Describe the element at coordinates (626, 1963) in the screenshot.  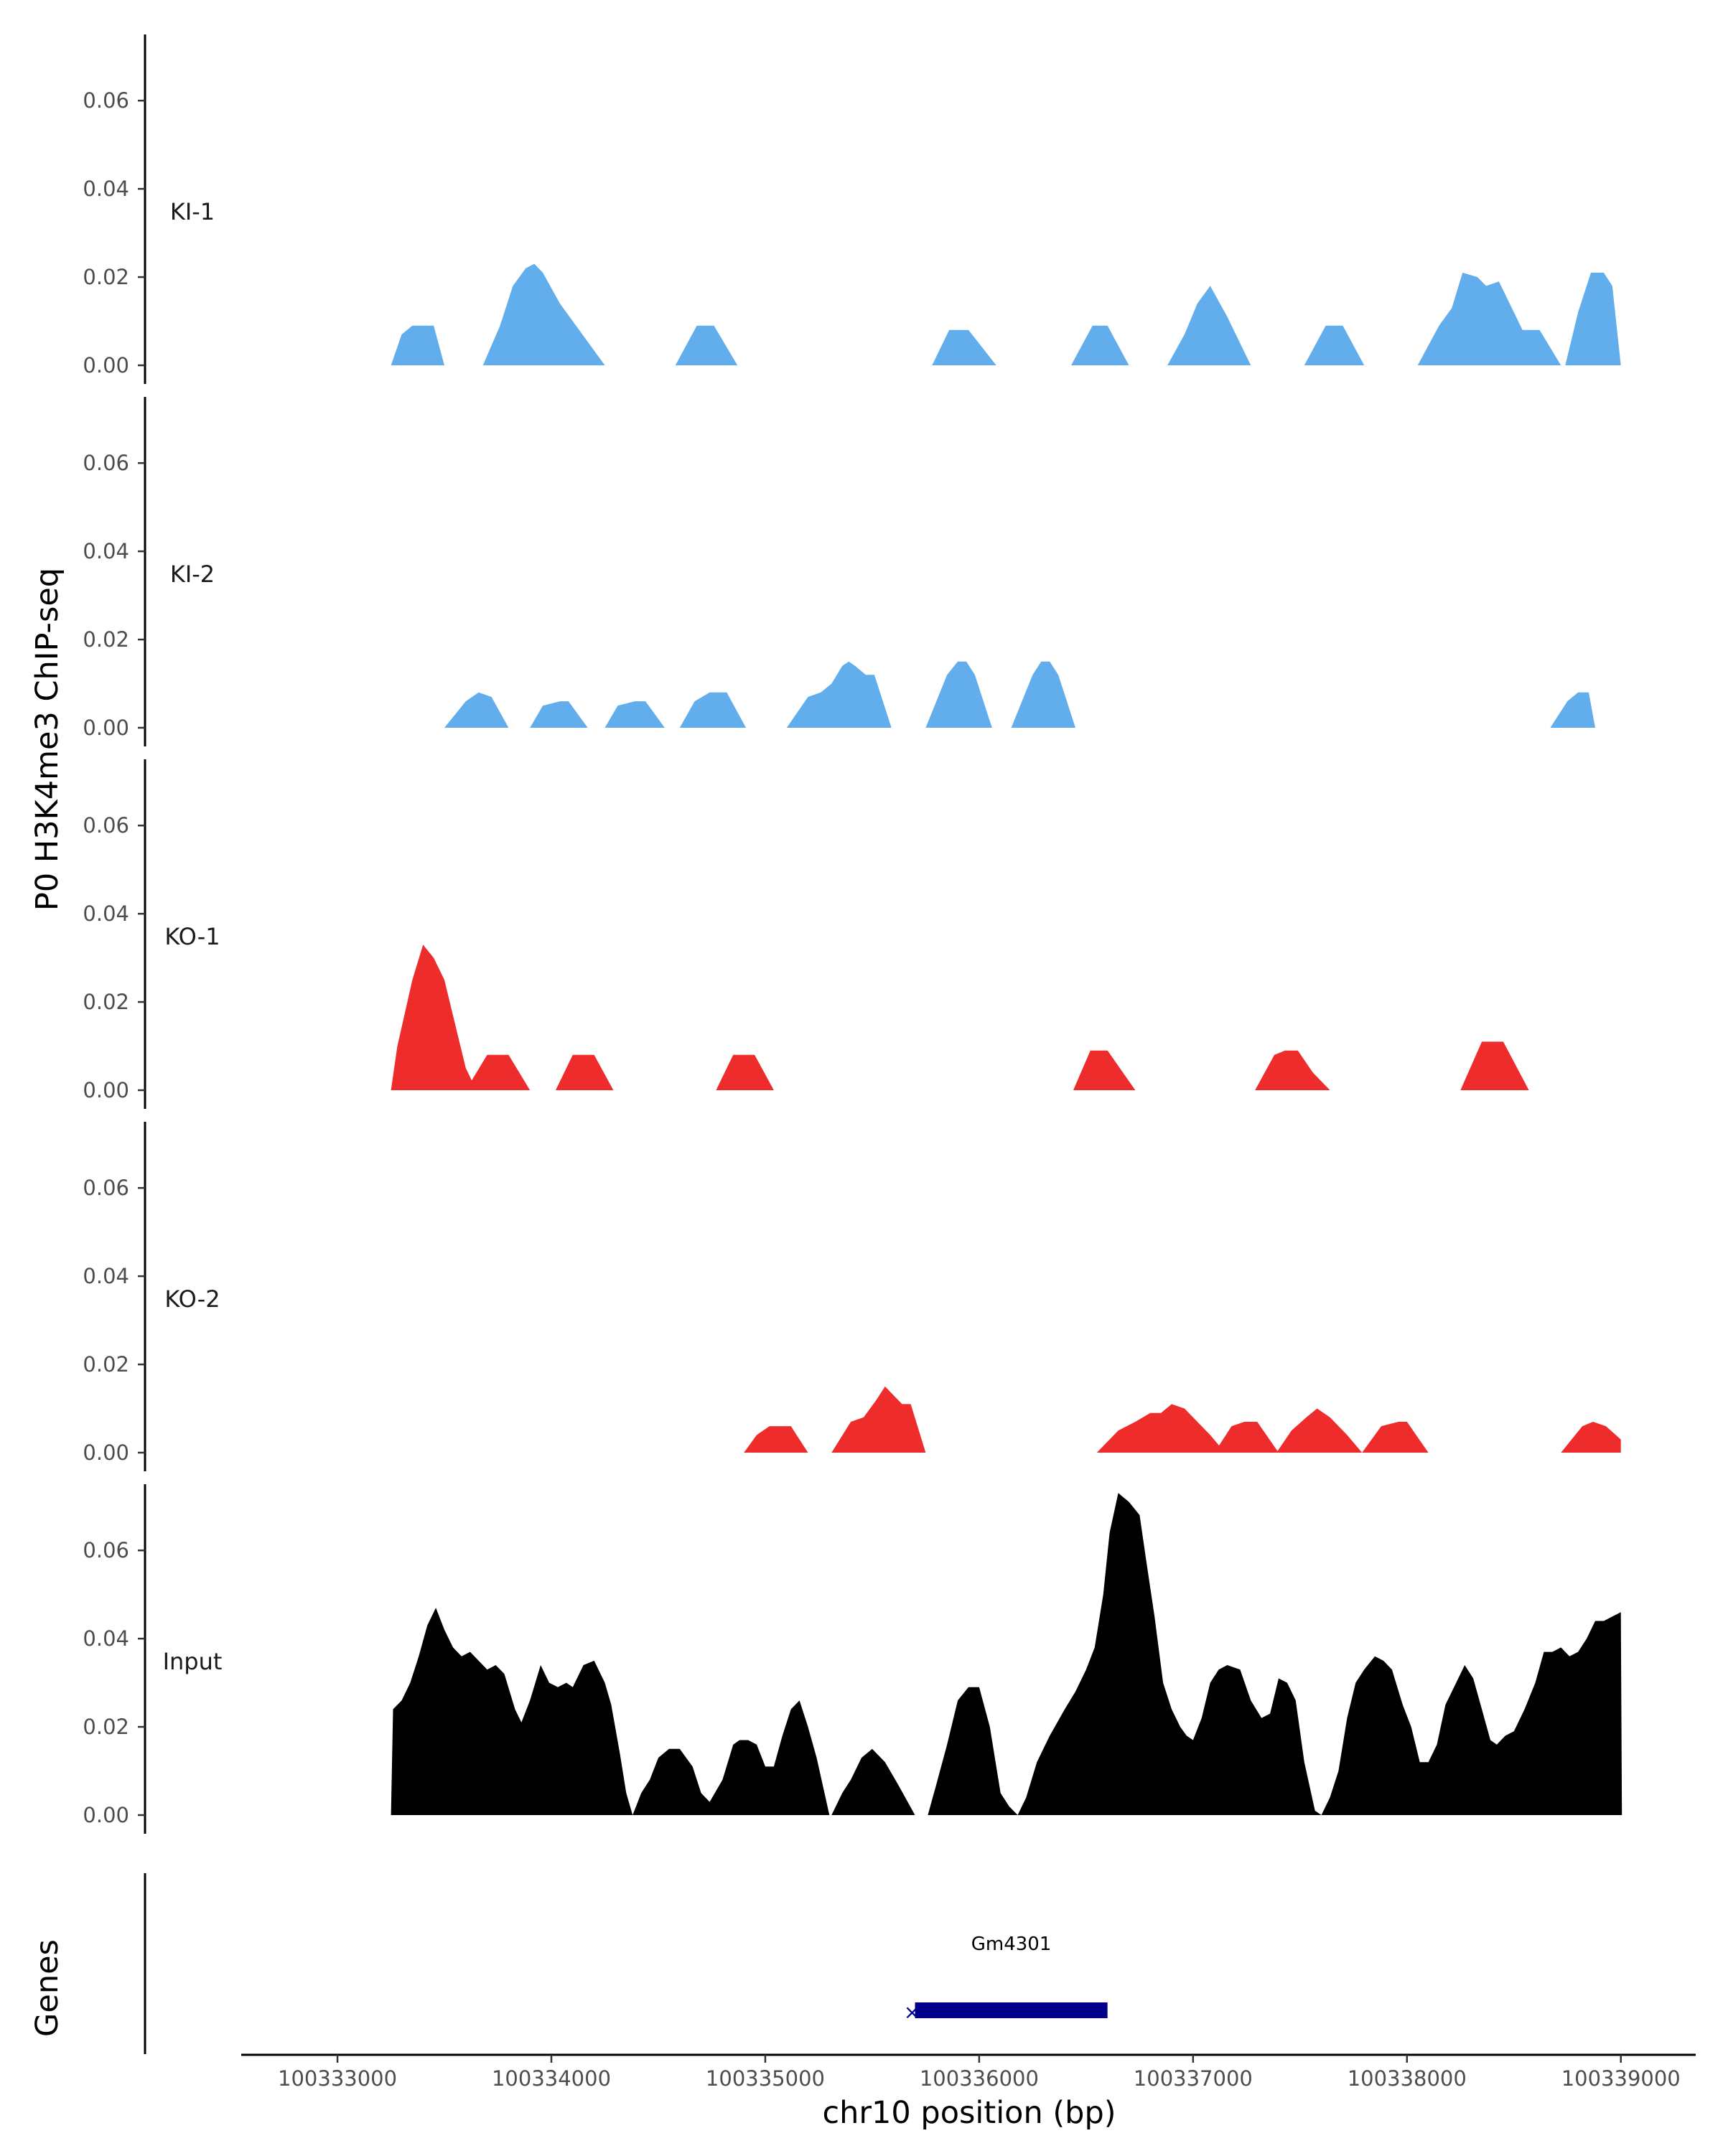
I see `genes-panel: × Gm4301` at that location.